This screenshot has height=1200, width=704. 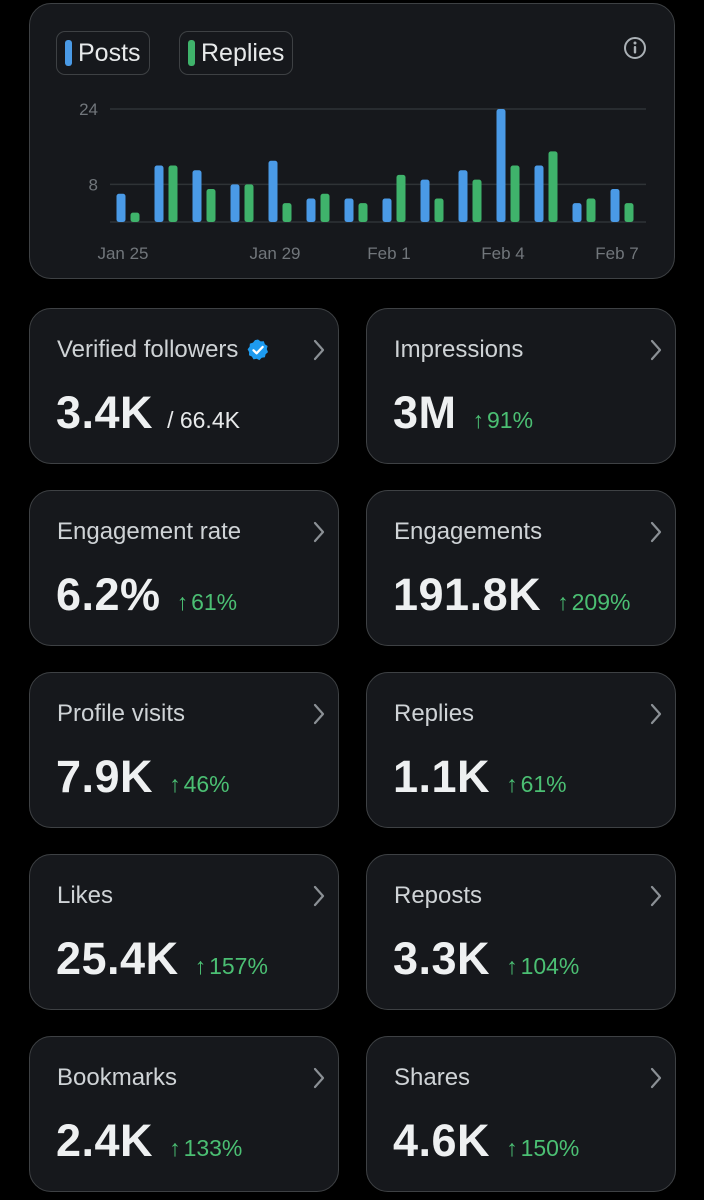 I want to click on metric-value-row: 191.8K ↑ 209%, so click(x=511, y=595).